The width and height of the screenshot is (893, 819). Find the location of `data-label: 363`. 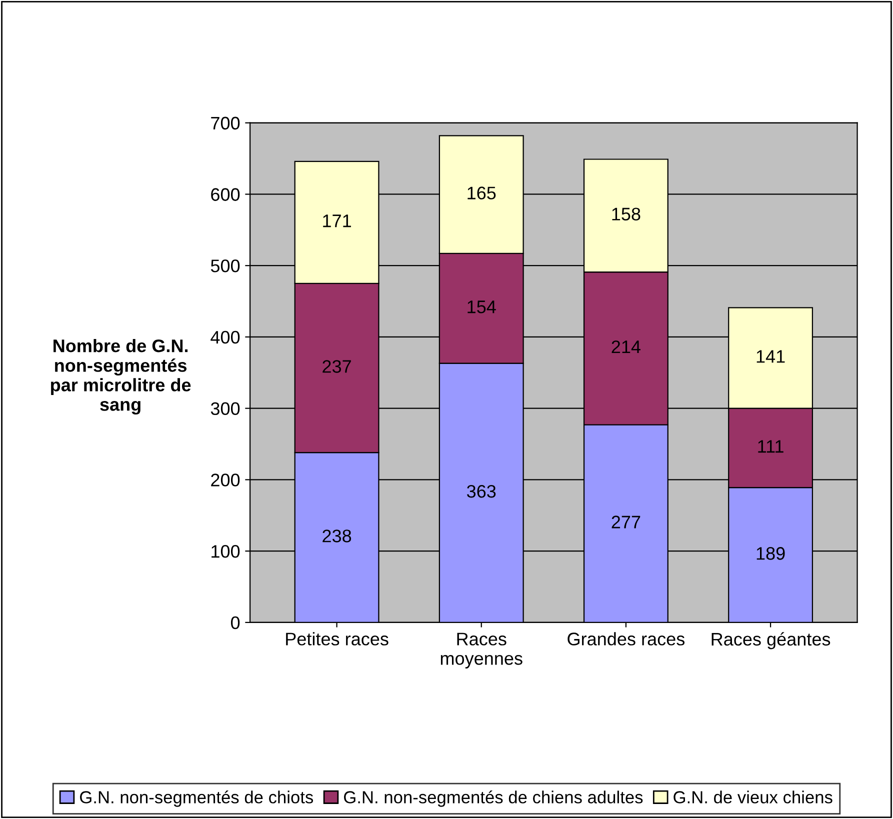

data-label: 363 is located at coordinates (481, 491).